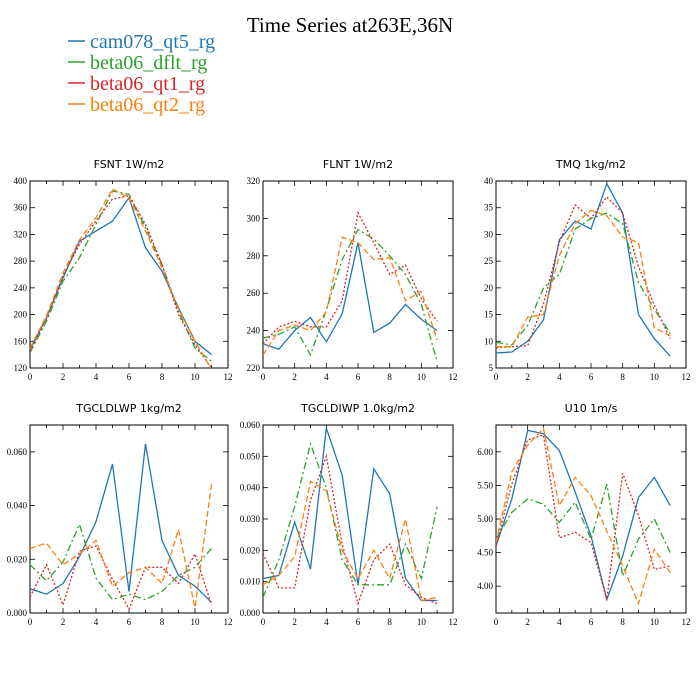 The image size is (700, 700). What do you see at coordinates (21, 181) in the screenshot?
I see `y-tick-label: 400` at bounding box center [21, 181].